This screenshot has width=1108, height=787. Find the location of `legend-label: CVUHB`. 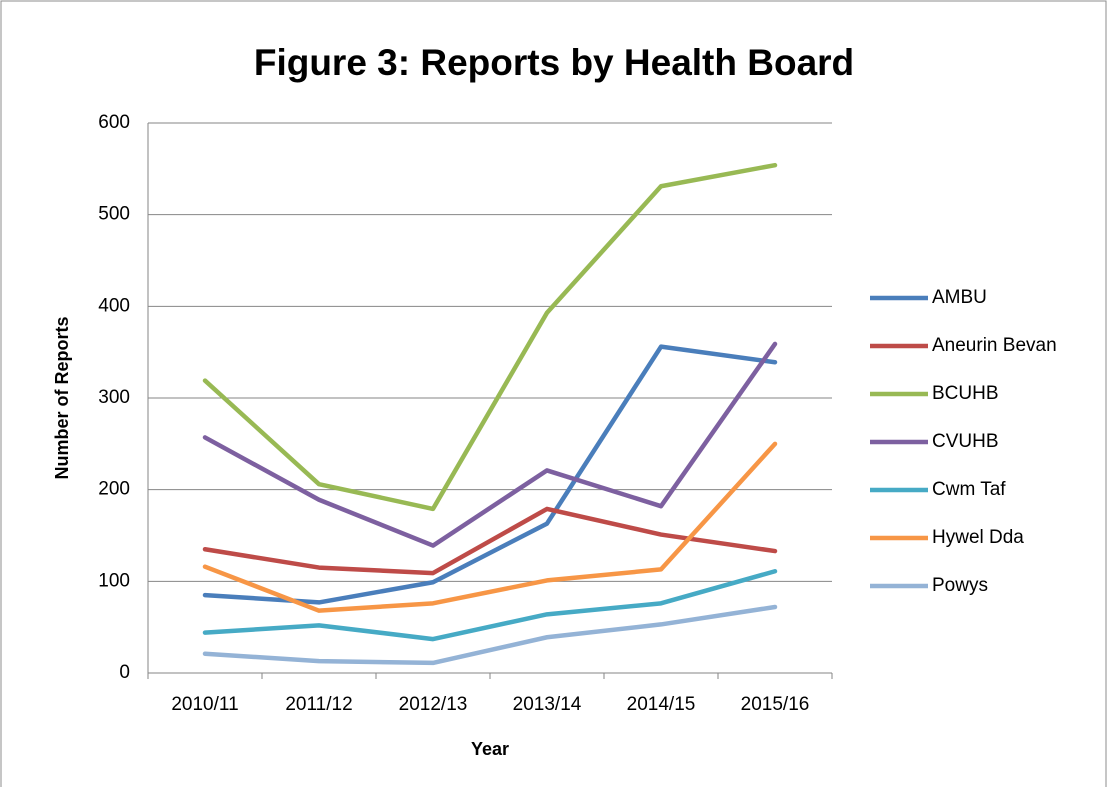

legend-label: CVUHB is located at coordinates (965, 441).